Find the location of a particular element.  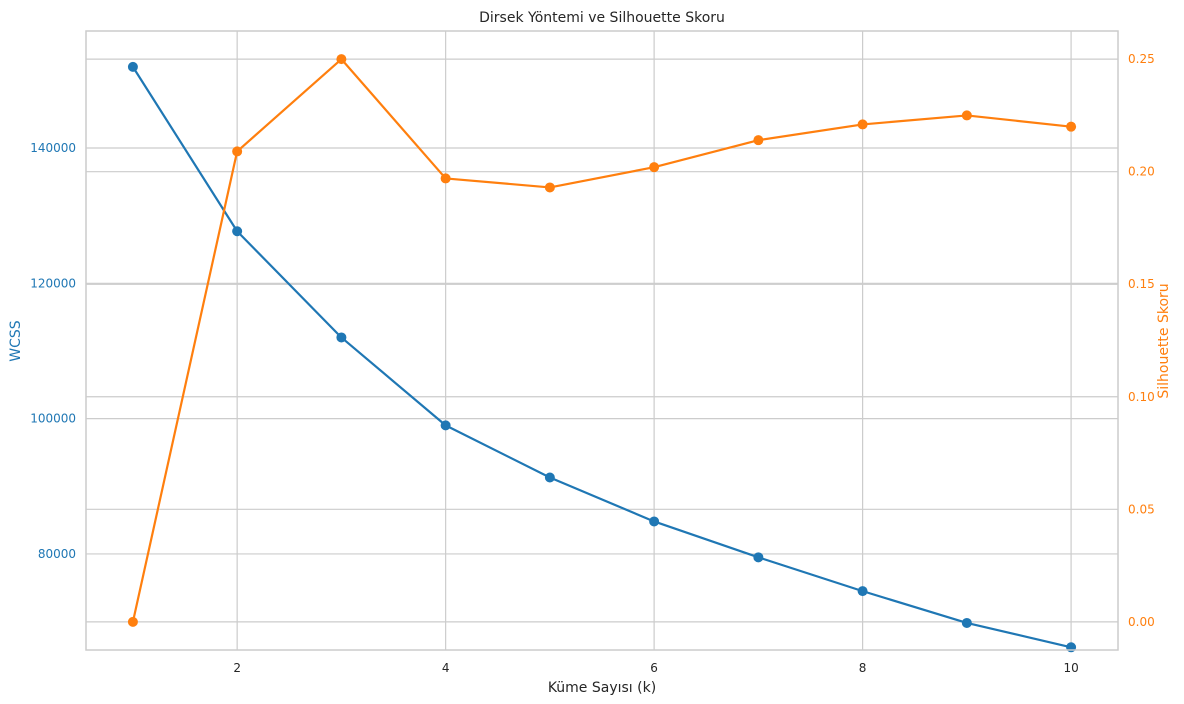

left-y-tick-label: 80000 is located at coordinates (57, 554).